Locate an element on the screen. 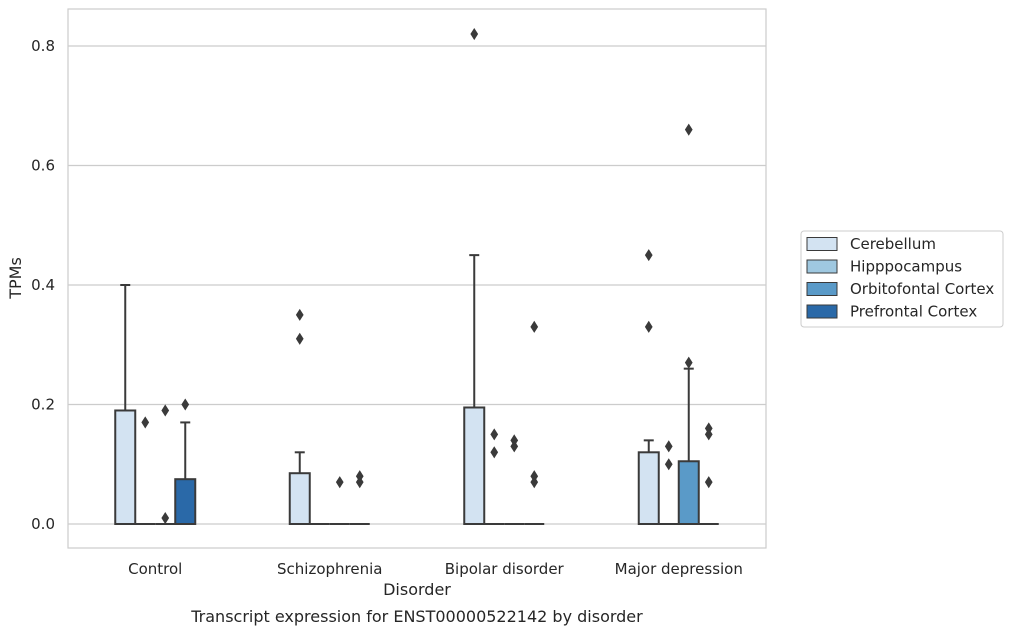  legend-label: Prefrontal Cortex is located at coordinates (913, 312).